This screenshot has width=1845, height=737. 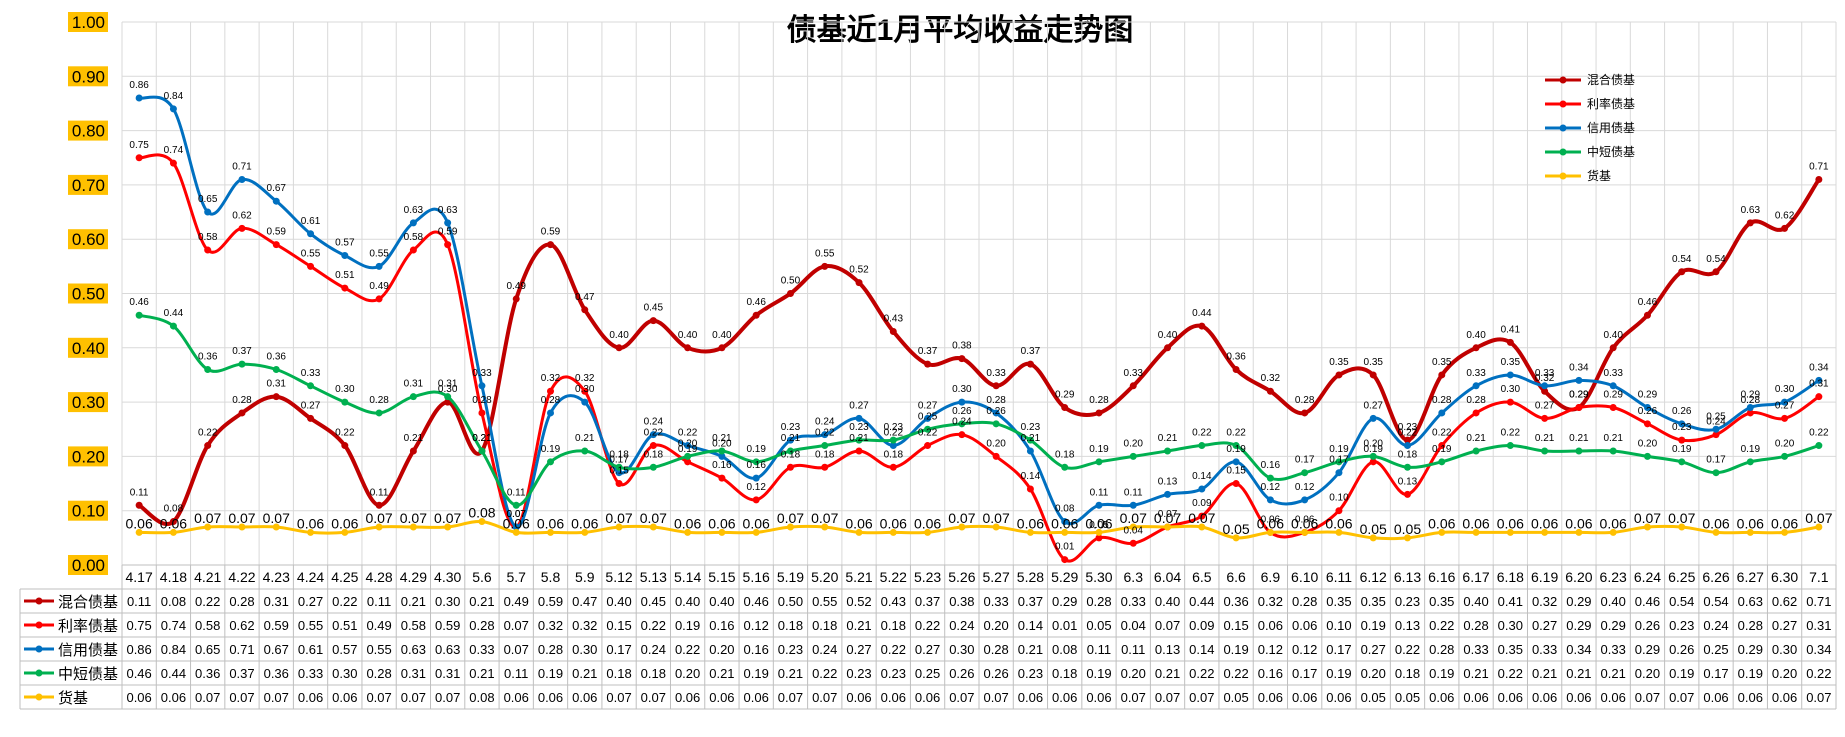 What do you see at coordinates (961, 625) in the screenshot?
I see `table-cell: 0.24` at bounding box center [961, 625].